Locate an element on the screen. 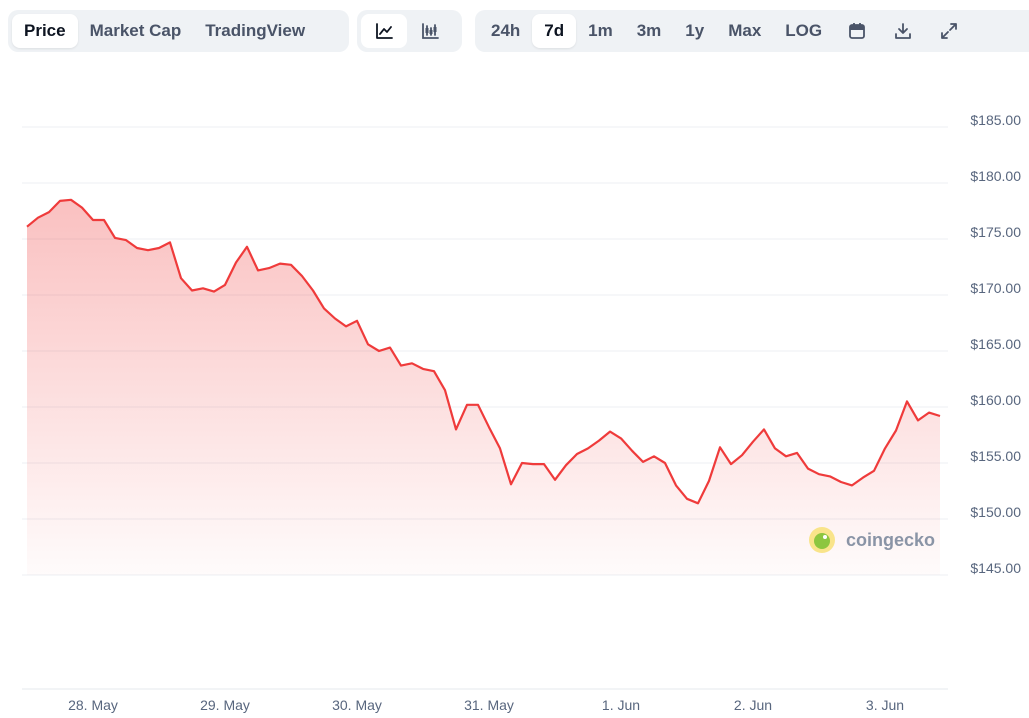 Image resolution: width=1029 pixels, height=718 pixels. calendar-icon is located at coordinates (857, 31).